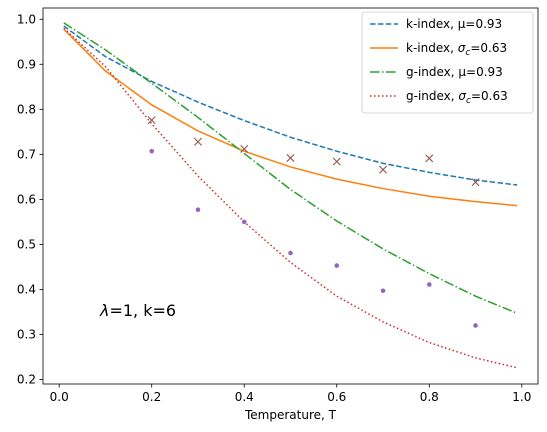 The image size is (547, 432). What do you see at coordinates (151, 397) in the screenshot?
I see `x-tick-label: 0.2` at bounding box center [151, 397].